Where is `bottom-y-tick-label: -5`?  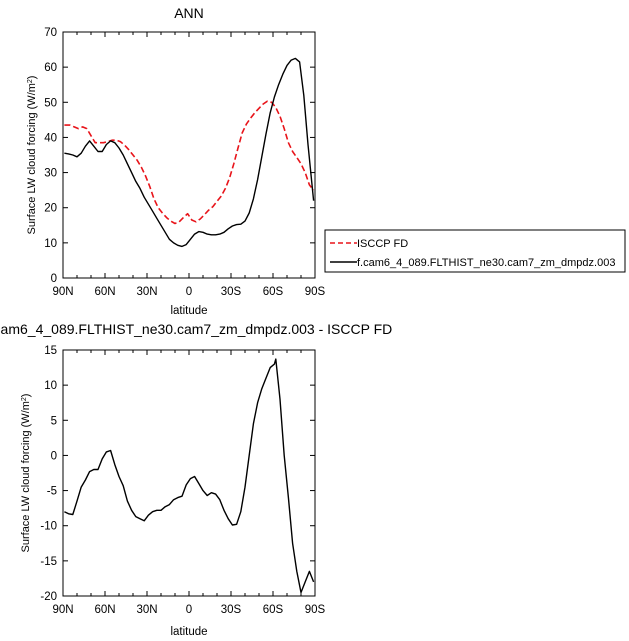
bottom-y-tick-label: -5 is located at coordinates (52, 492).